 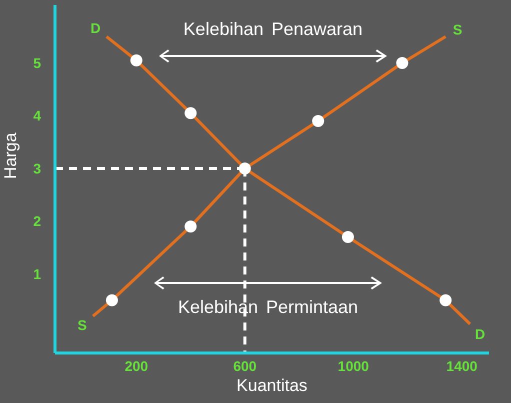 What do you see at coordinates (37, 274) in the screenshot?
I see `y-tick-label: 1` at bounding box center [37, 274].